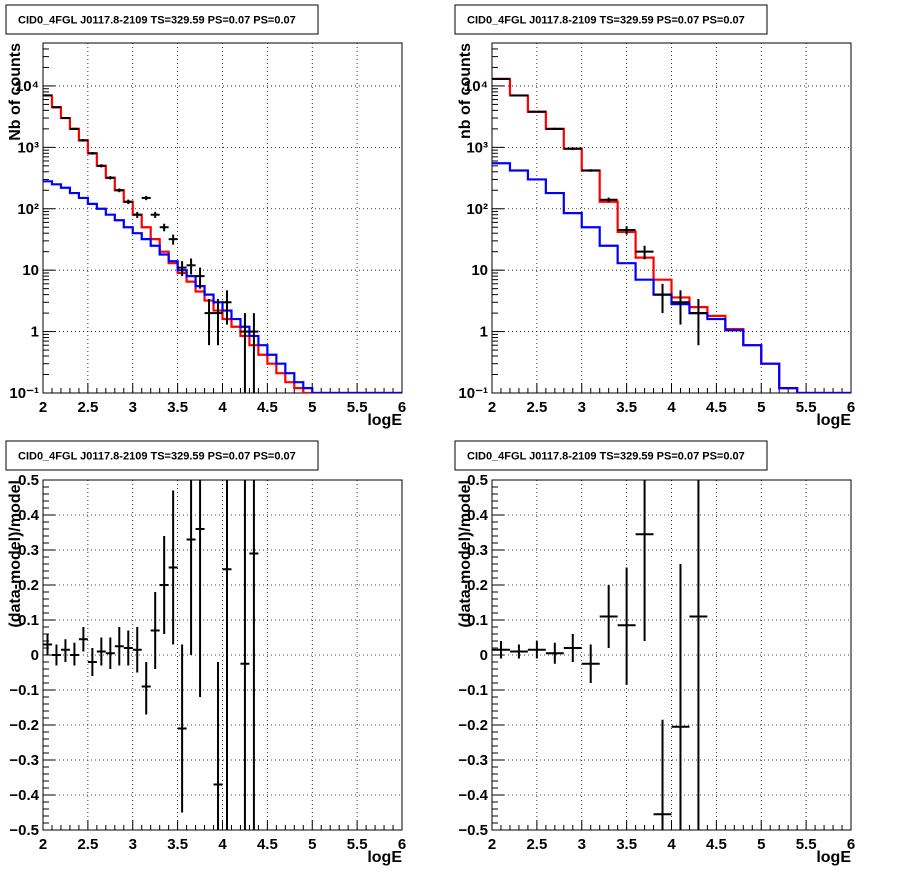 This screenshot has height=875, width=898. I want to click on y-tick-label: 10⁻¹, so click(24, 393).